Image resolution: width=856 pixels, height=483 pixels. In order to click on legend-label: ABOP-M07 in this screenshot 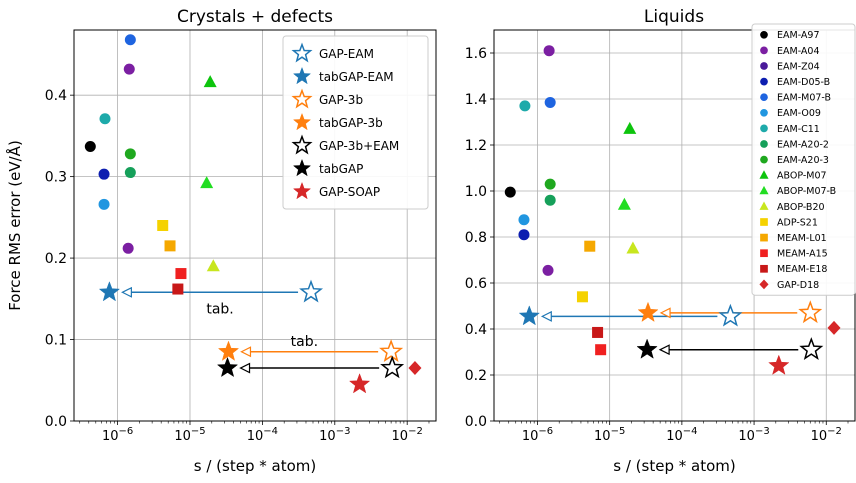, I will do `click(802, 176)`.